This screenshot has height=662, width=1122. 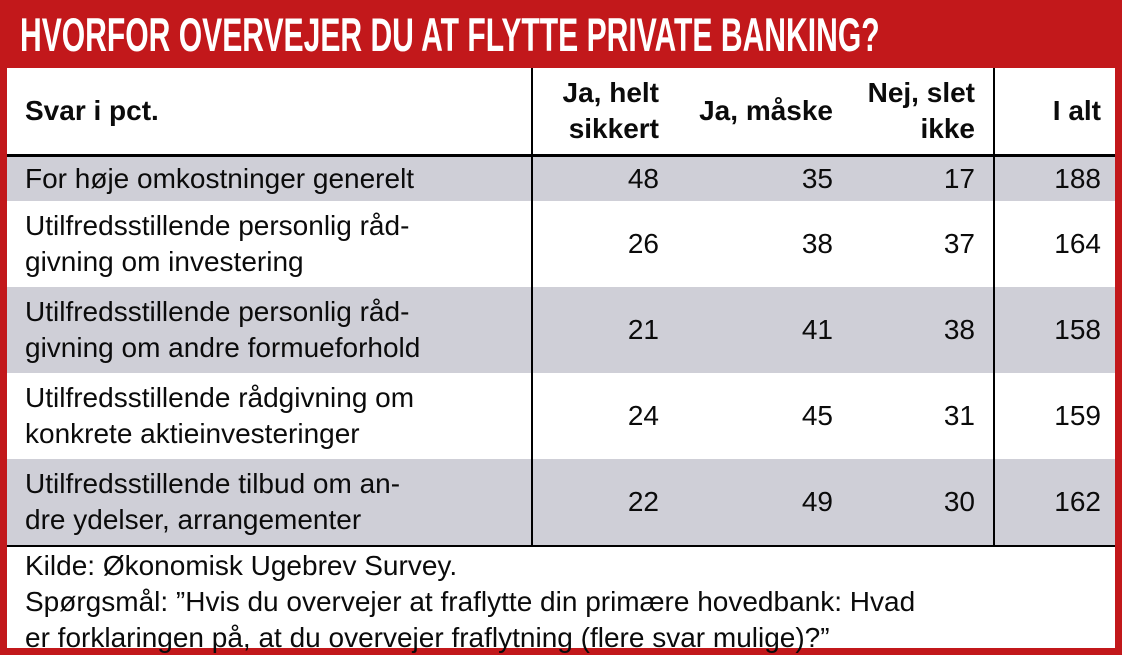 I want to click on value-total: 159, so click(x=1077, y=415).